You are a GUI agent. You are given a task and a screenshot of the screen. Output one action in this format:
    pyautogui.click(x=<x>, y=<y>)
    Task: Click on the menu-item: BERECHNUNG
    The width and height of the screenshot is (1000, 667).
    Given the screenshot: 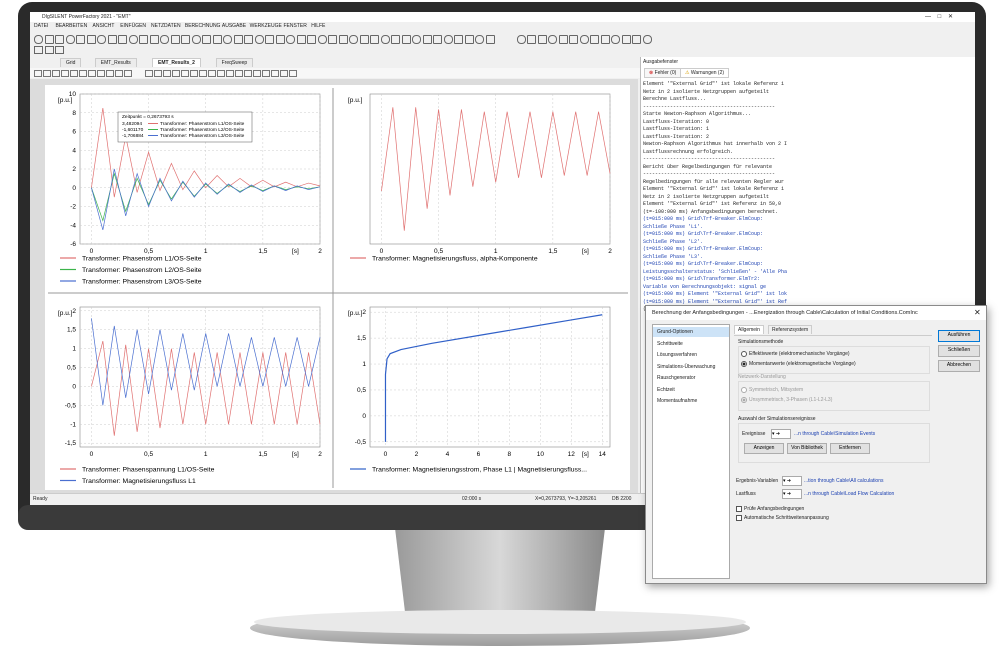 What is the action you would take?
    pyautogui.click(x=202, y=26)
    